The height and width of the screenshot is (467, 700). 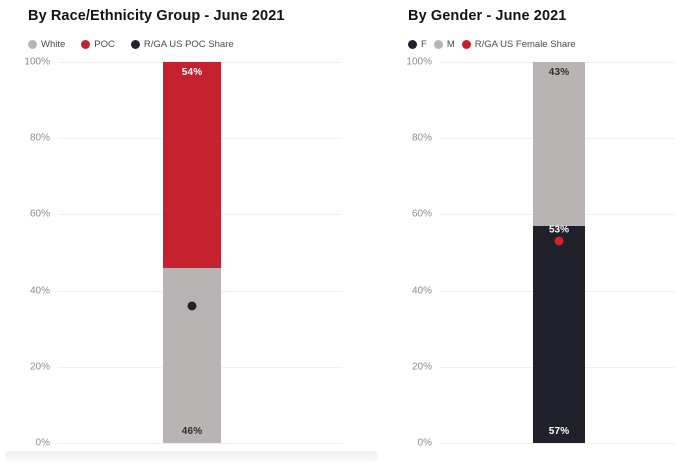 I want to click on stacked-bar: 57% 43%, so click(x=559, y=252).